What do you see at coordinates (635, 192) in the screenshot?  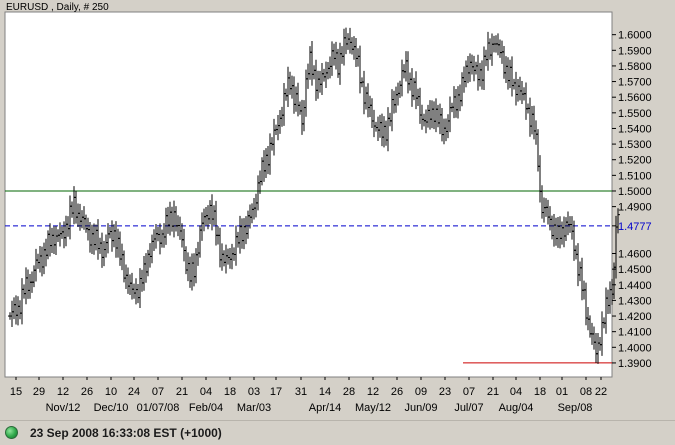 I see `y-tick-label: 1.5000` at bounding box center [635, 192].